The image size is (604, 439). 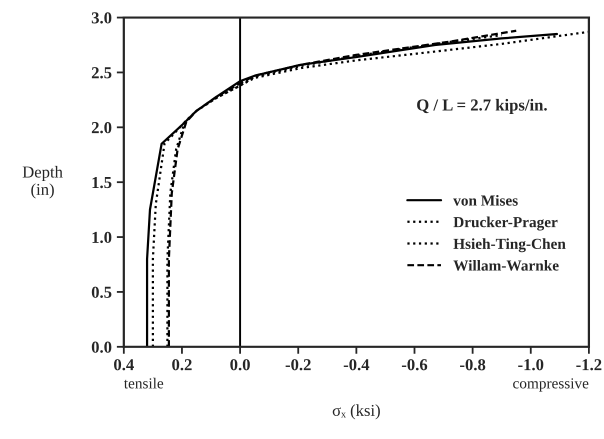 What do you see at coordinates (506, 265) in the screenshot?
I see `legend-label: Willam-Warnke` at bounding box center [506, 265].